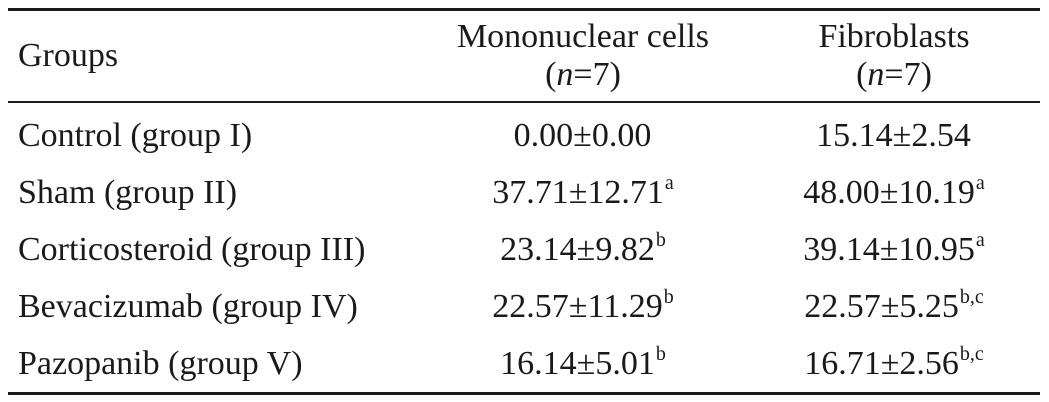 The height and width of the screenshot is (402, 1049). I want to click on row-fibroblasts-value: 39.14±10.95a, so click(894, 249).